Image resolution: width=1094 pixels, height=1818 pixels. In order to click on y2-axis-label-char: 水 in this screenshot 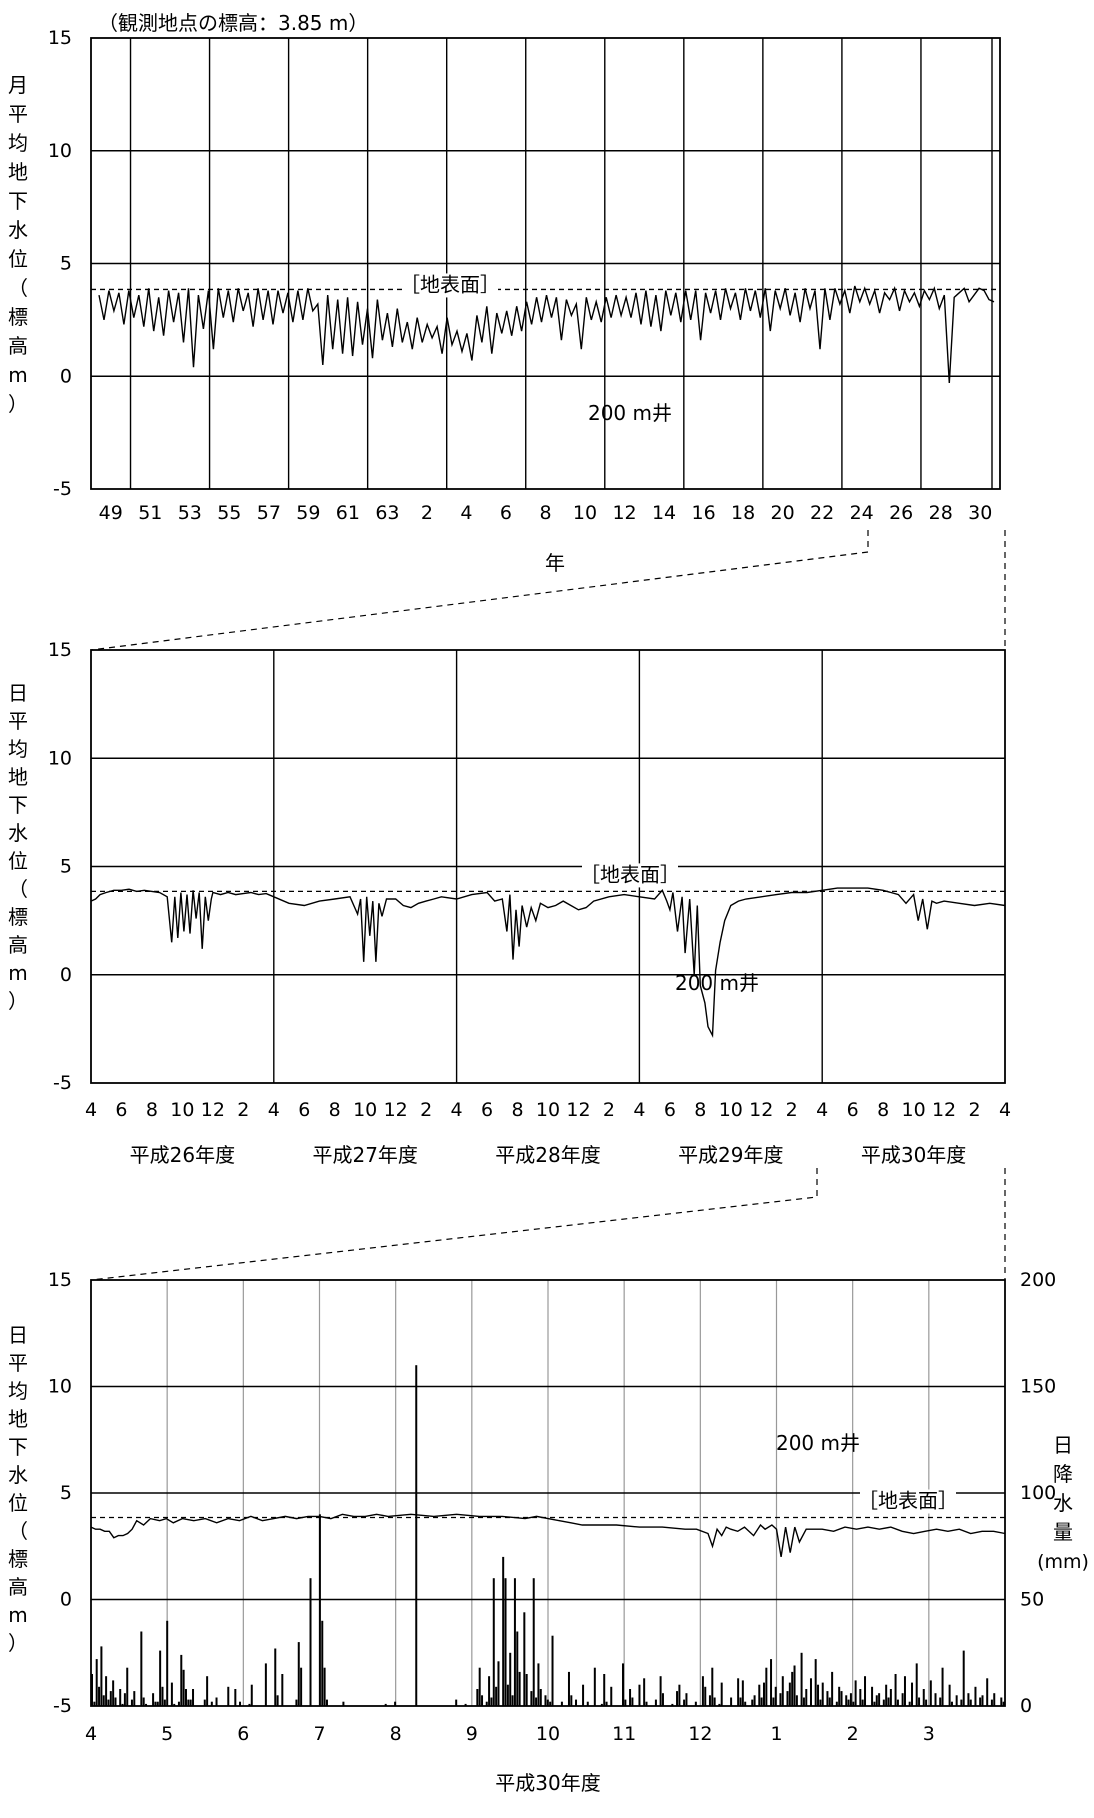, I will do `click(1063, 1503)`.